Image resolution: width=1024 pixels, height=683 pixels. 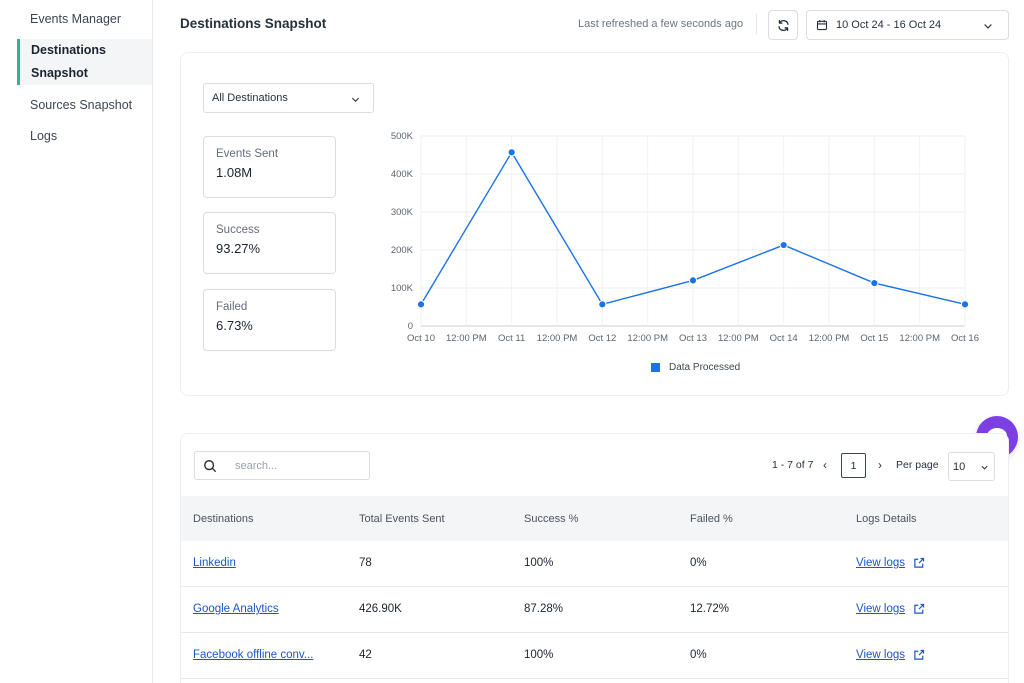 What do you see at coordinates (84, 62) in the screenshot?
I see `sidebar-item-destinations-snapshot: Destinations Snapshot` at bounding box center [84, 62].